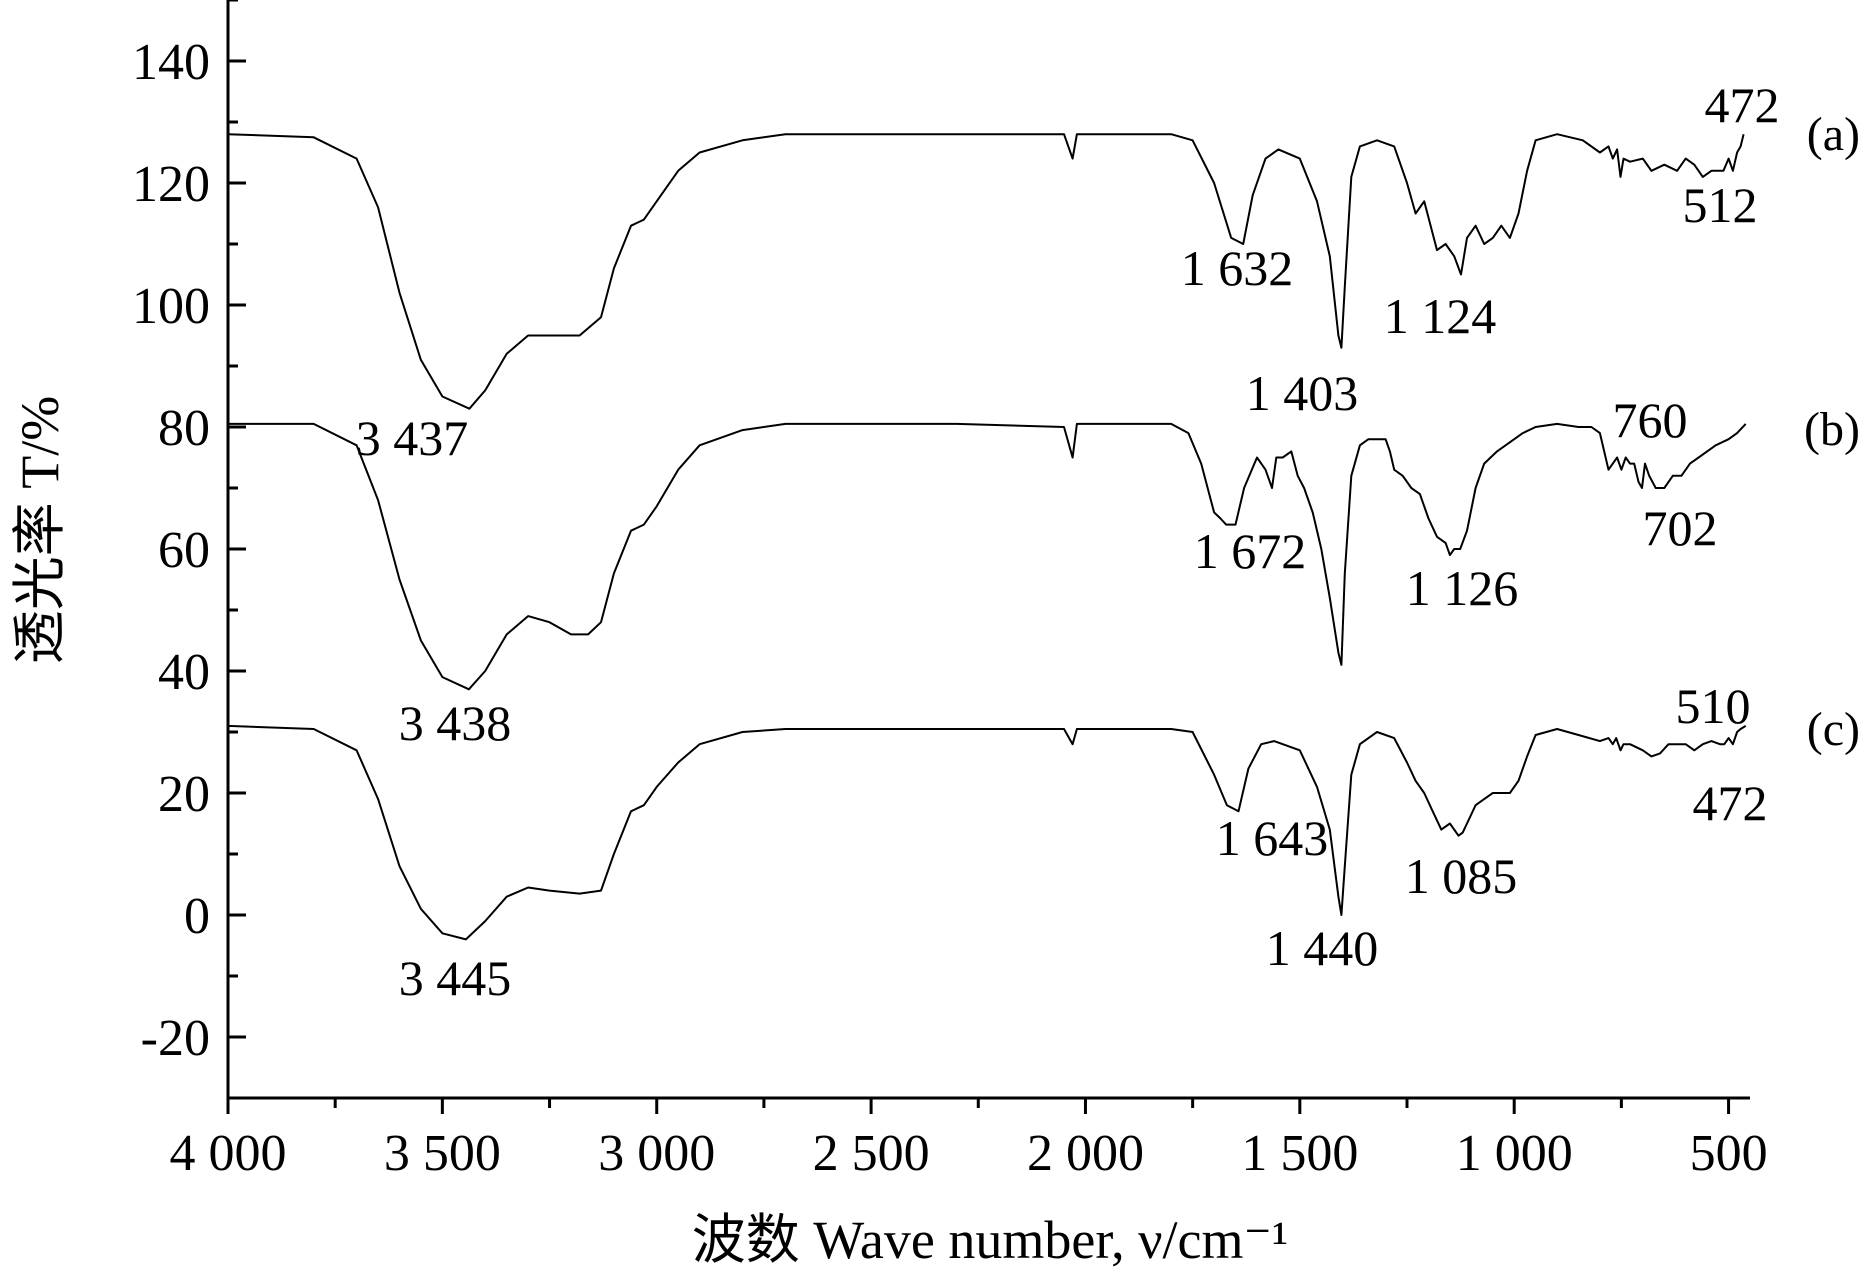 This screenshot has height=1280, width=1867. I want to click on x-tick-label-5: 1 500, so click(1299, 1153).